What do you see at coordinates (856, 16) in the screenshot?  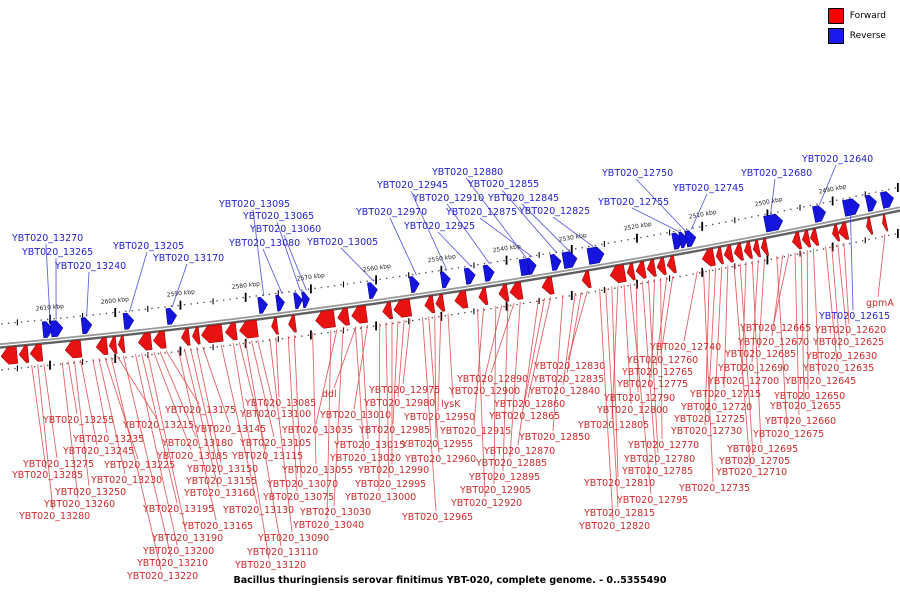 I see `legend-item-forward: Forward` at bounding box center [856, 16].